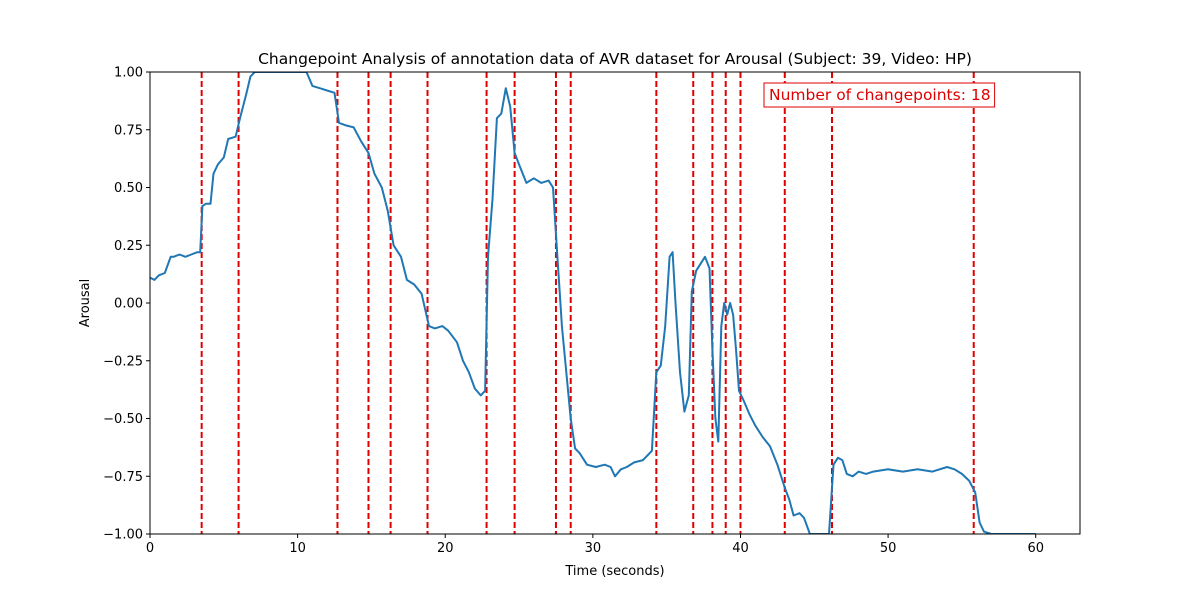  I want to click on x-tick-label: 40, so click(740, 548).